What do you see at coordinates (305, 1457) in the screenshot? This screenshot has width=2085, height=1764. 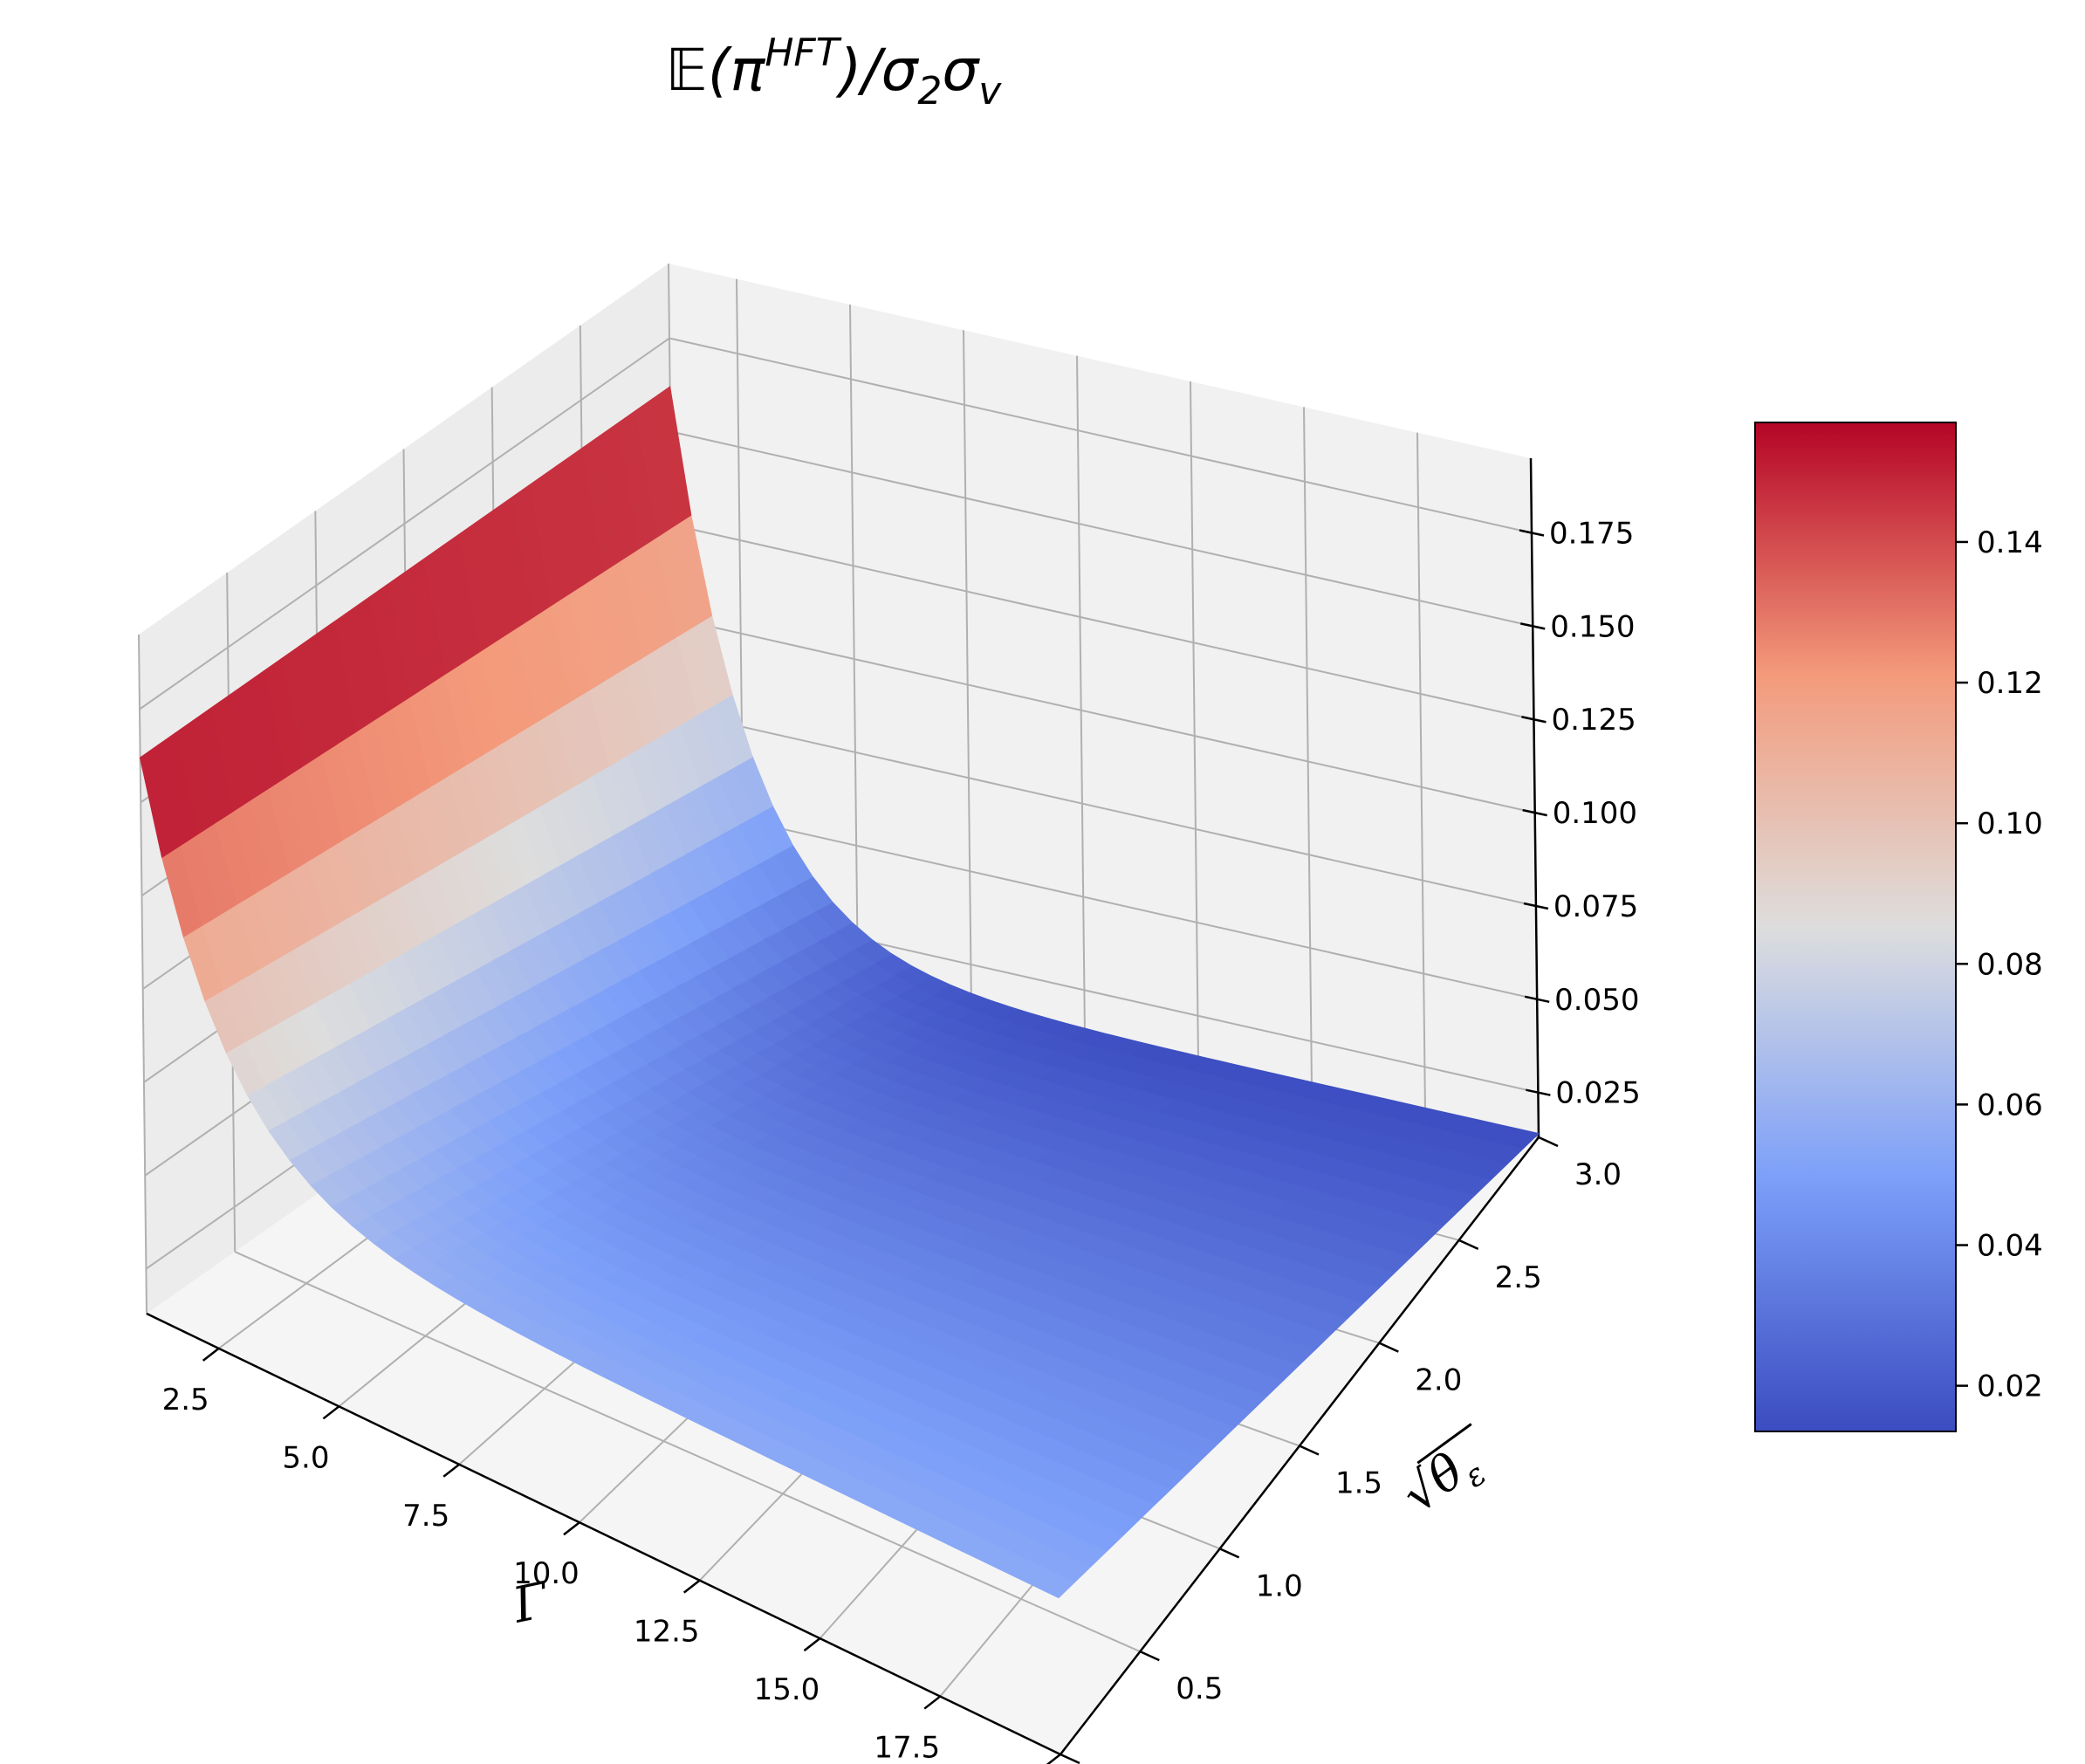 I see `x-tick-label: 5.0` at bounding box center [305, 1457].